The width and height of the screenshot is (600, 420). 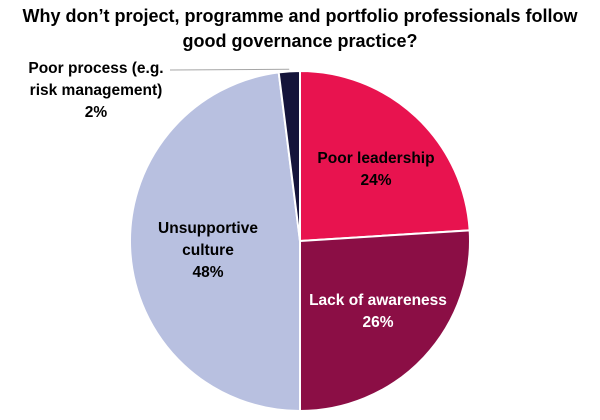 I want to click on leader-line-poor-process-e-g-risk-management, so click(x=229, y=69).